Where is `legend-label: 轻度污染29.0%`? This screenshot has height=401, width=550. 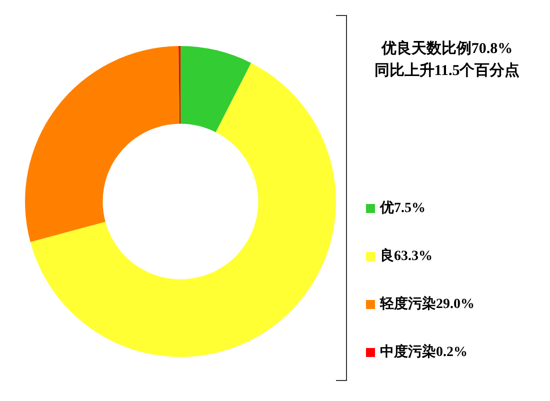 legend-label: 轻度污染29.0% is located at coordinates (427, 304).